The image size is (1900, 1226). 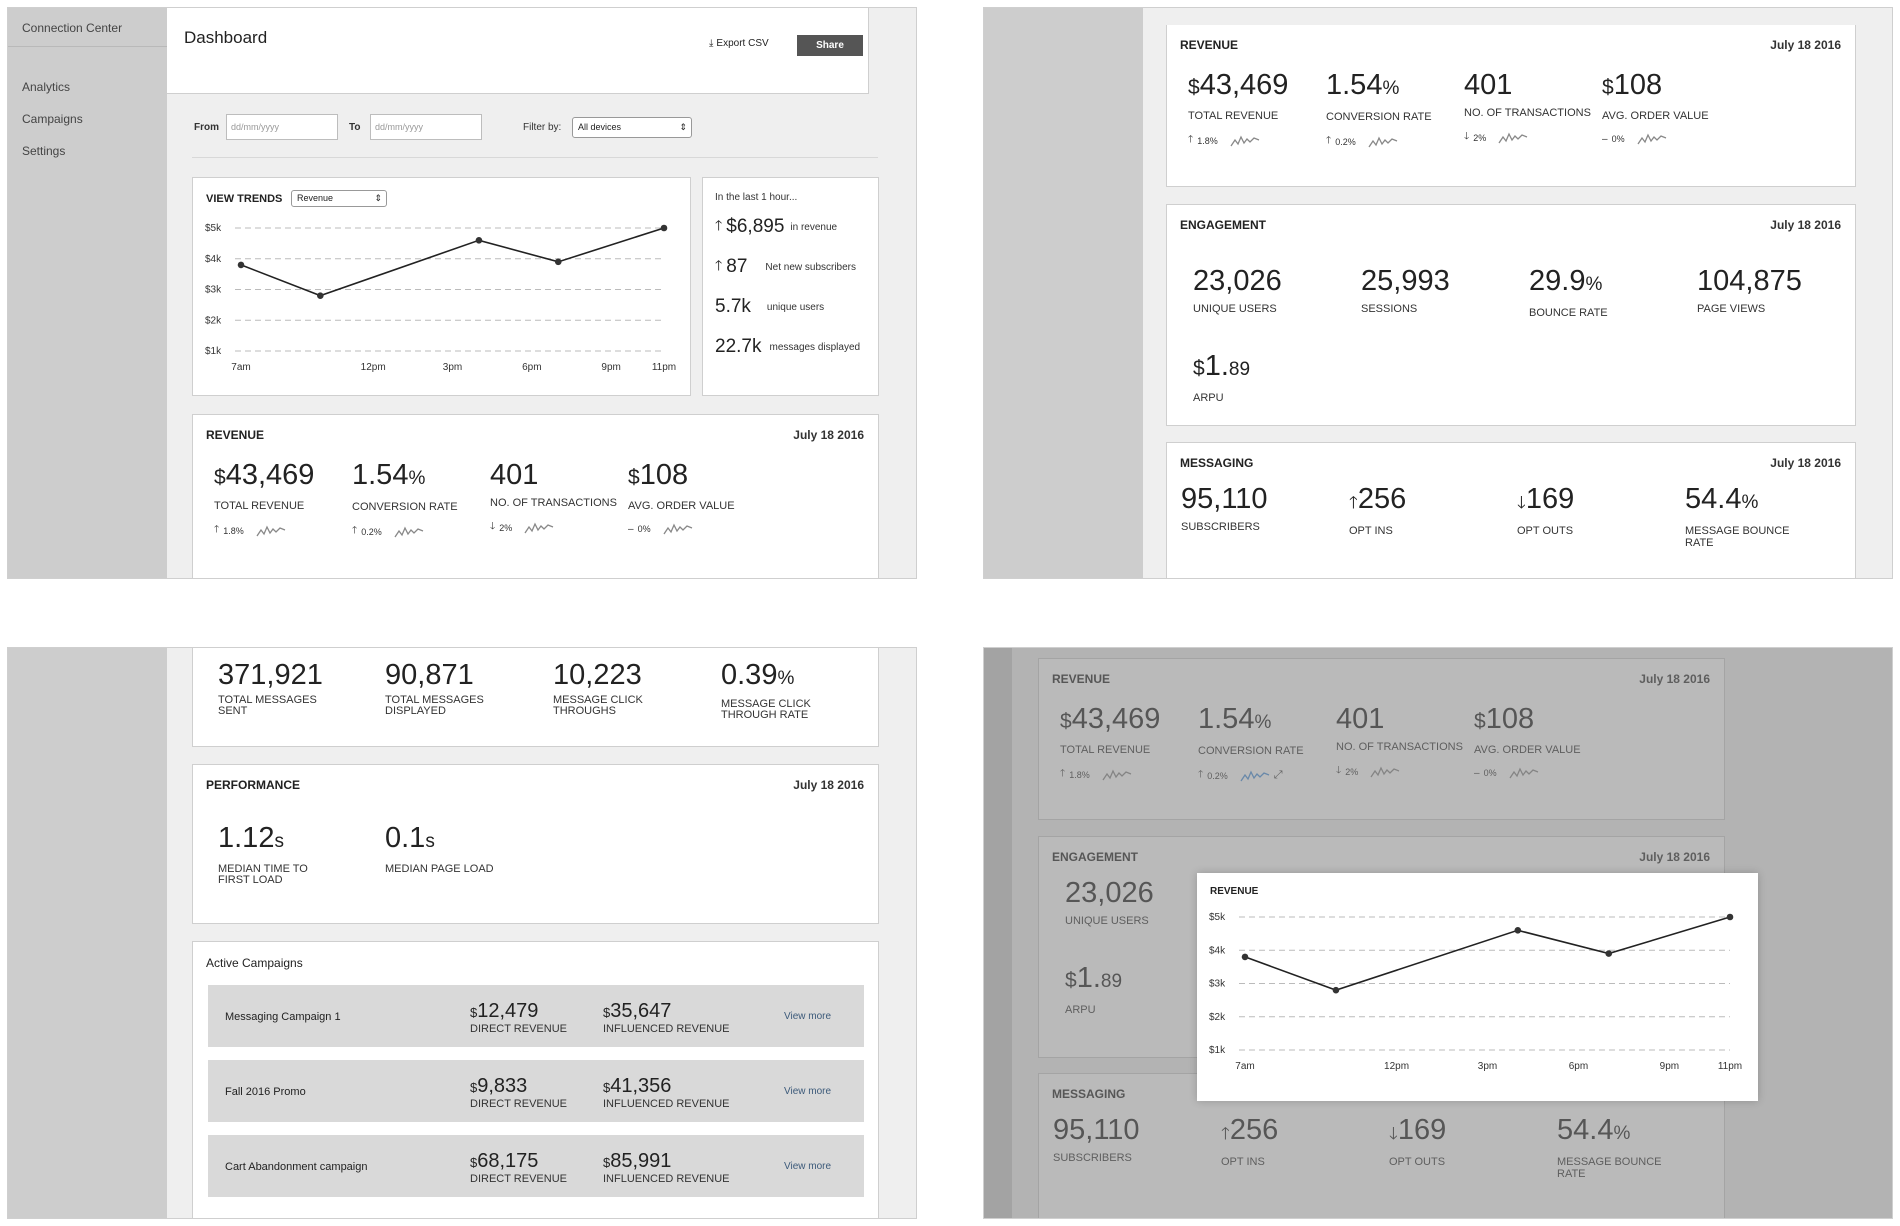 I want to click on metric-opt-outs: 🡓169 OPT OUTS, so click(x=1582, y=510).